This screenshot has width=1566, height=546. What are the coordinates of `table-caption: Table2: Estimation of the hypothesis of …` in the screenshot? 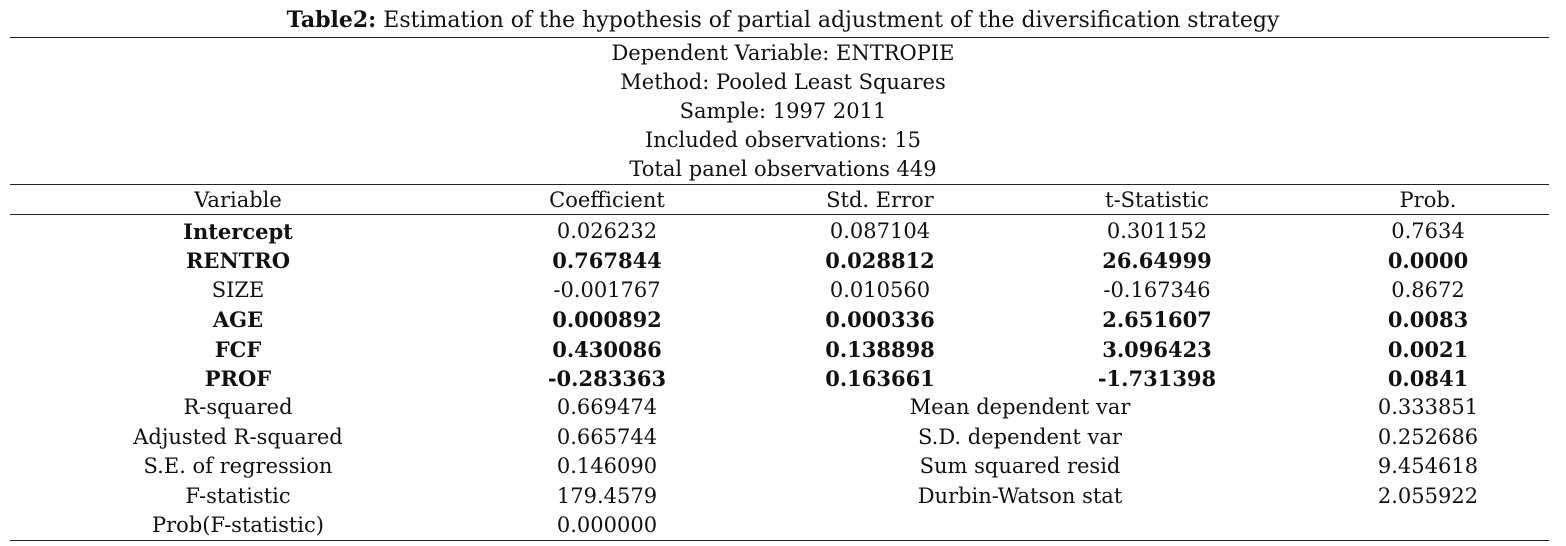 It's located at (783, 20).